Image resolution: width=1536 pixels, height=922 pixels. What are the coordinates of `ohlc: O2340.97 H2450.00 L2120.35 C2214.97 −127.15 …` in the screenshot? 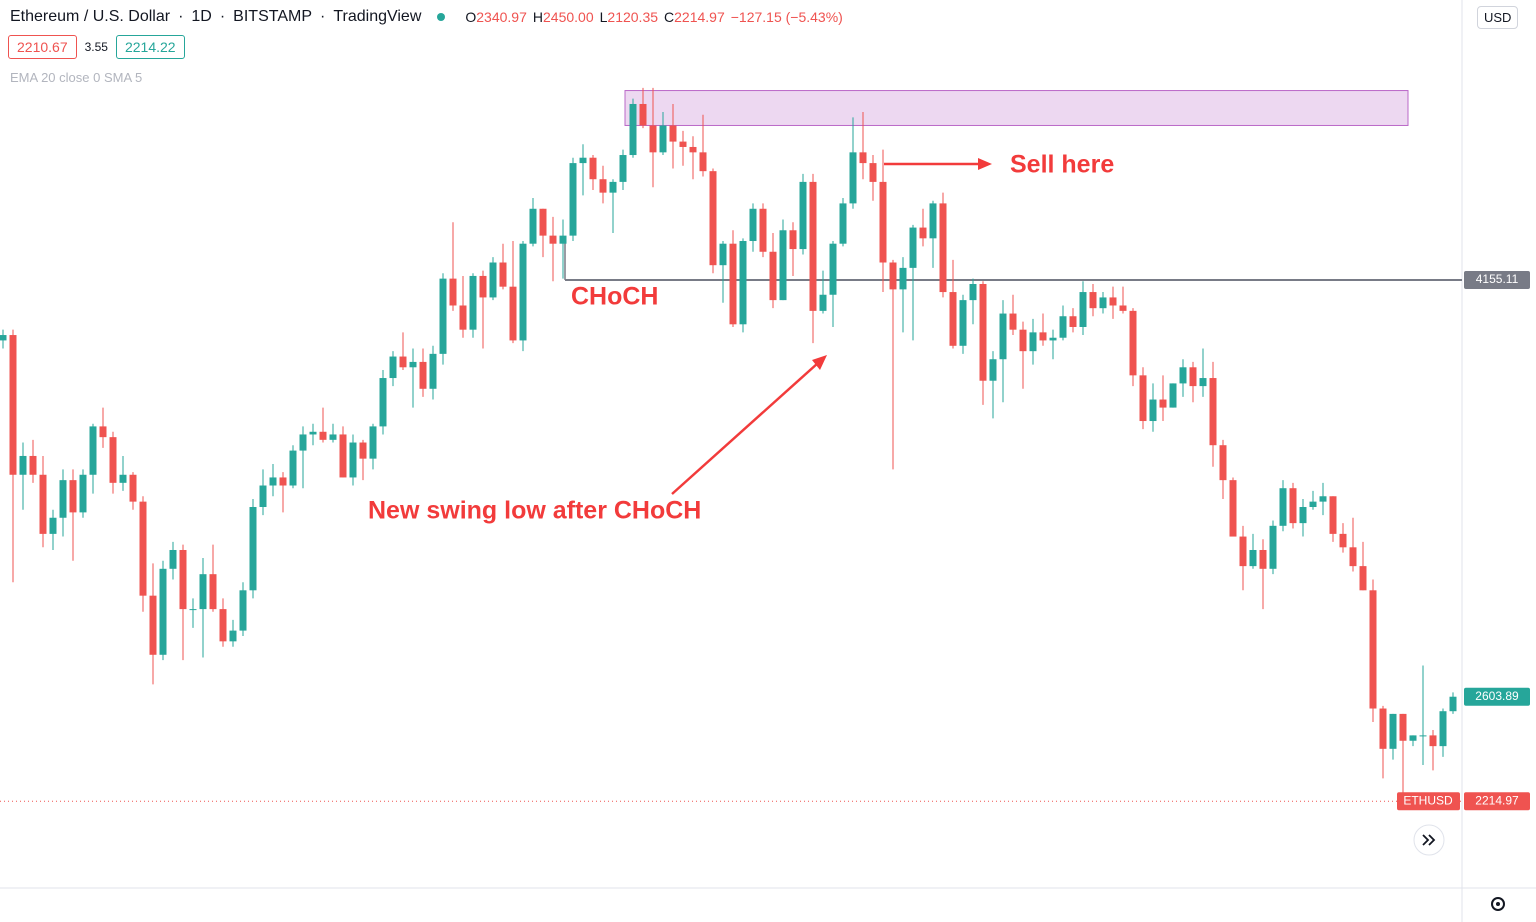 It's located at (653, 17).